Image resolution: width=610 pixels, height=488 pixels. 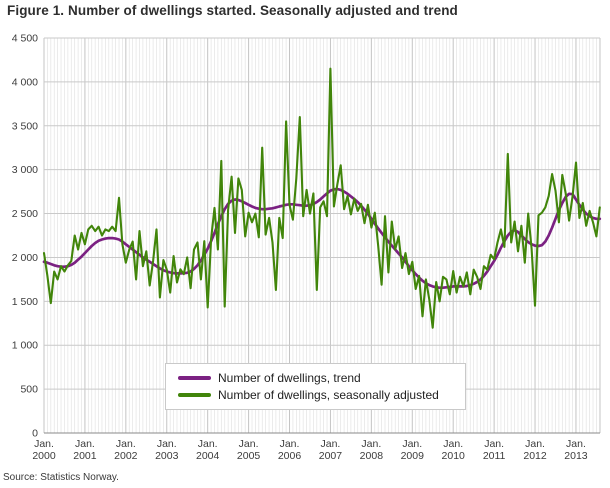 I want to click on y-axis-tick-label: 1 000, so click(x=25, y=346).